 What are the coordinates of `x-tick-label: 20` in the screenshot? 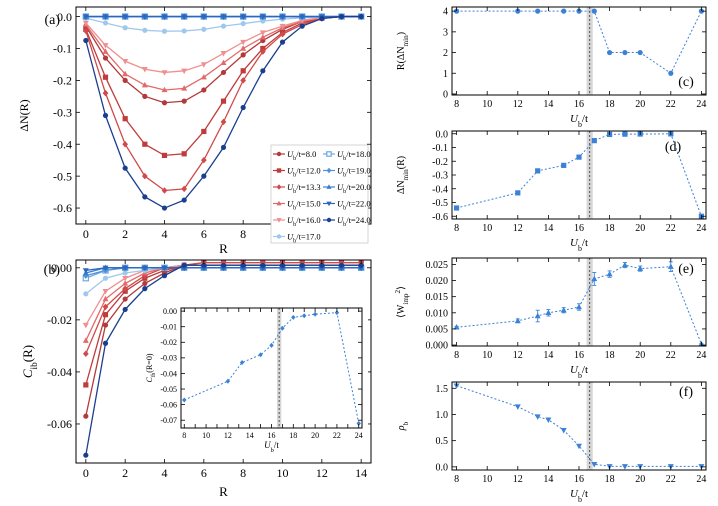 It's located at (640, 355).